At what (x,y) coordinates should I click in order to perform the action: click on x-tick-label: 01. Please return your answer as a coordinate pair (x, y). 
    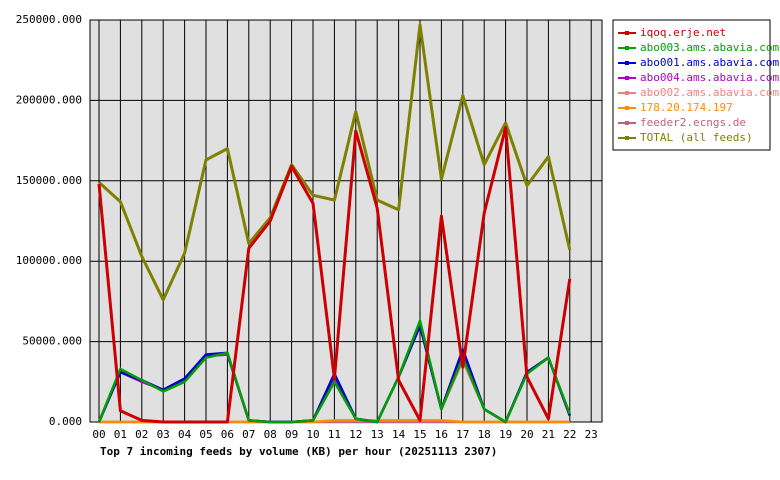
    Looking at the image, I should click on (120, 434).